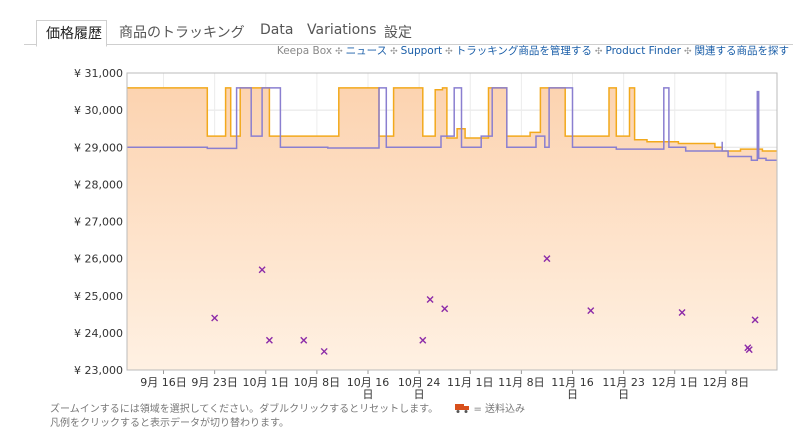 The width and height of the screenshot is (793, 429). I want to click on x-tick-label: 11月 8日, so click(521, 382).